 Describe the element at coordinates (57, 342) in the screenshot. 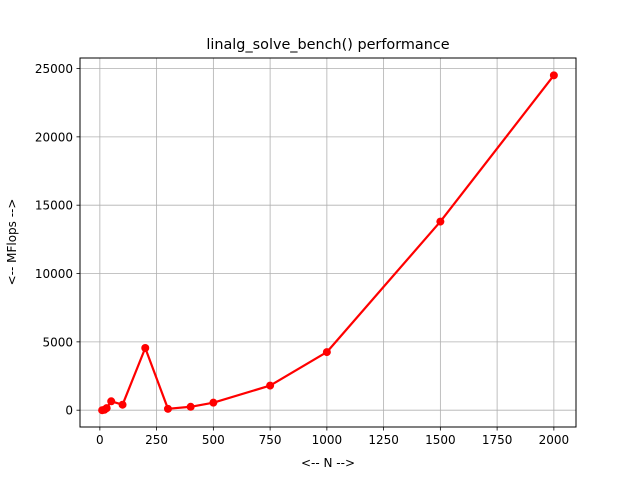

I see `y-tick-label: 5000` at that location.